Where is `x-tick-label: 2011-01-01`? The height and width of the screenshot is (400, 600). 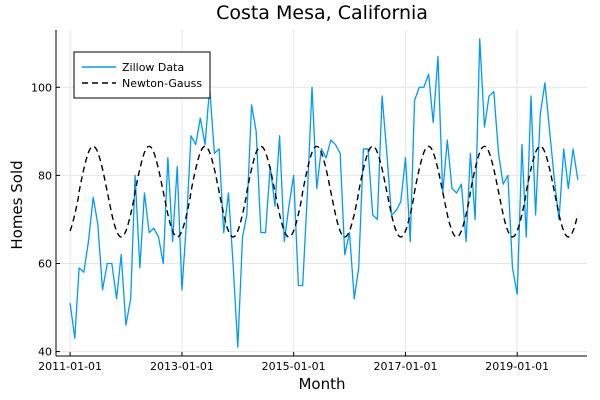
x-tick-label: 2011-01-01 is located at coordinates (70, 366).